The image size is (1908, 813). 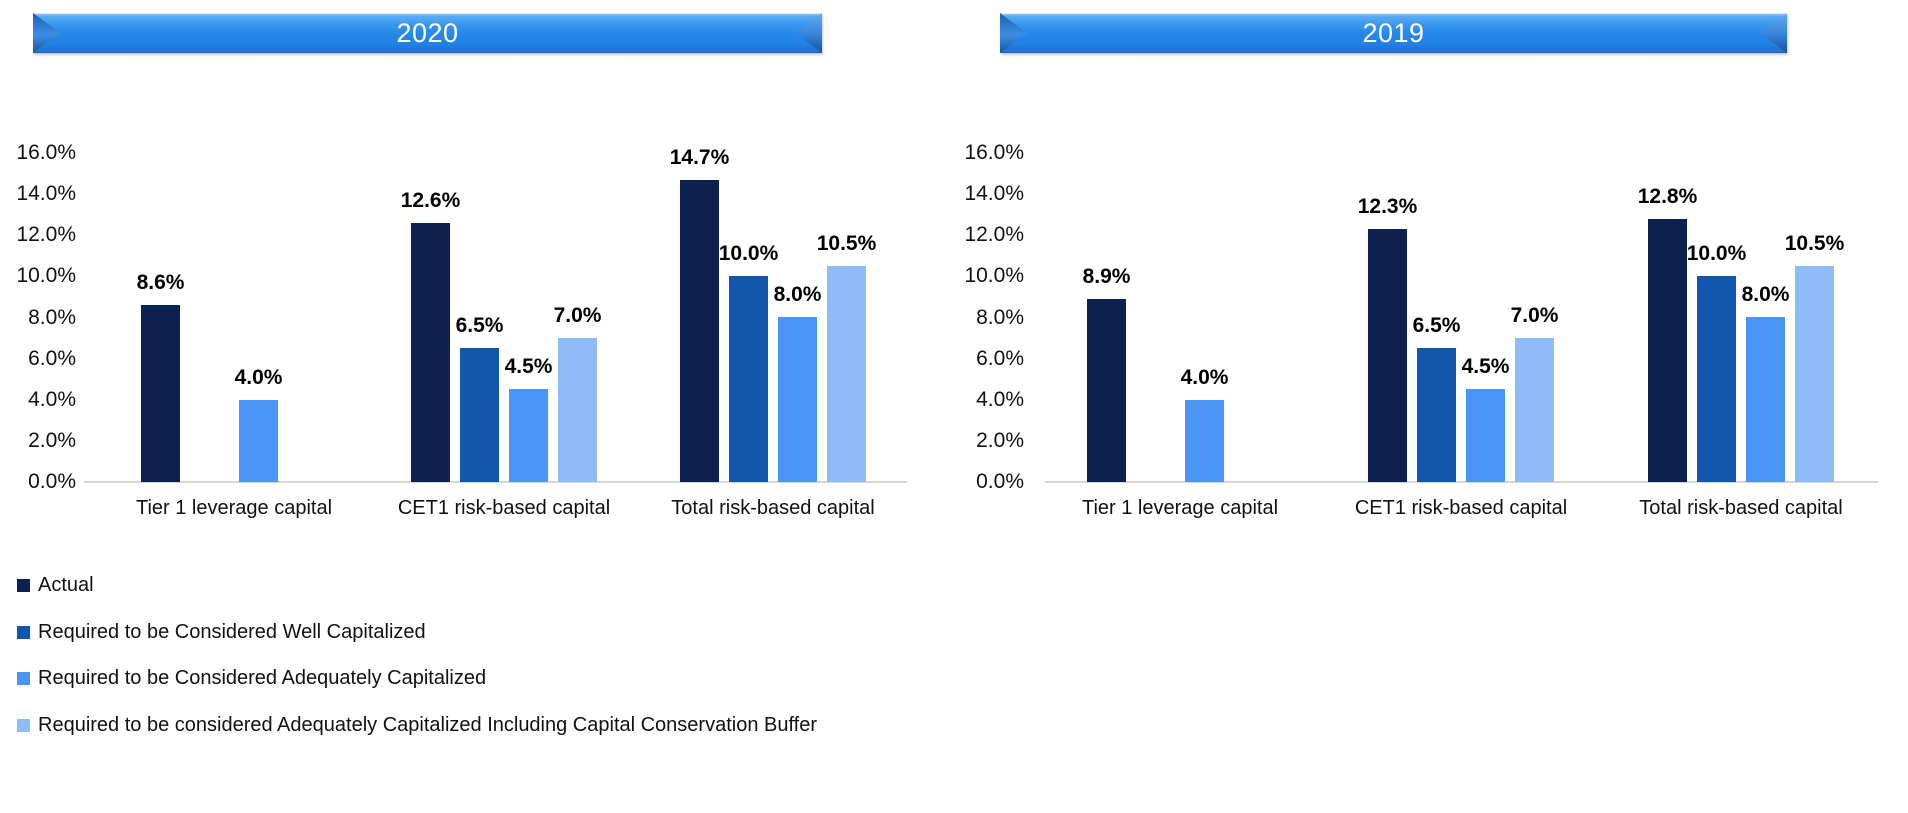 What do you see at coordinates (699, 157) in the screenshot?
I see `bar-value-label: 14.7%` at bounding box center [699, 157].